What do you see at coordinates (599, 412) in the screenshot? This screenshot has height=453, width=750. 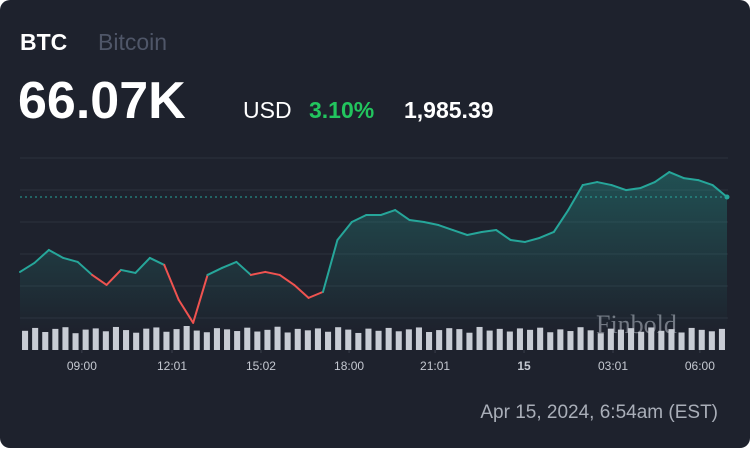 I see `timestamp: Apr 15, 2024, 6:54am (EST)` at bounding box center [599, 412].